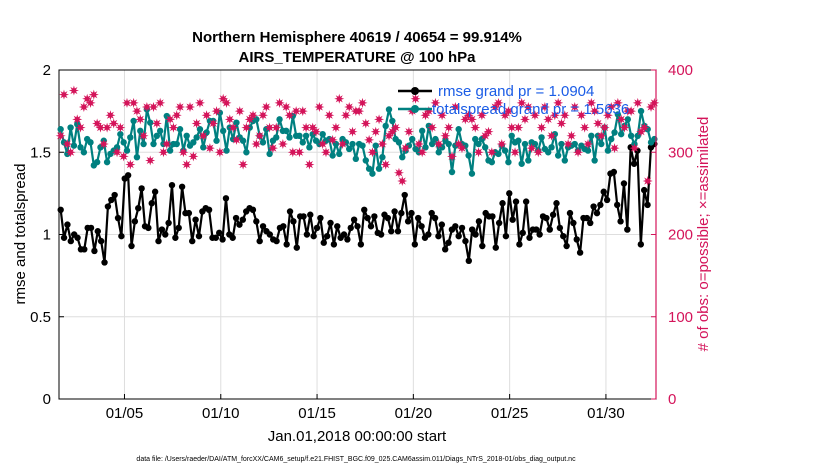 This screenshot has height=470, width=830. I want to click on x-tick-label: 01/20, so click(414, 413).